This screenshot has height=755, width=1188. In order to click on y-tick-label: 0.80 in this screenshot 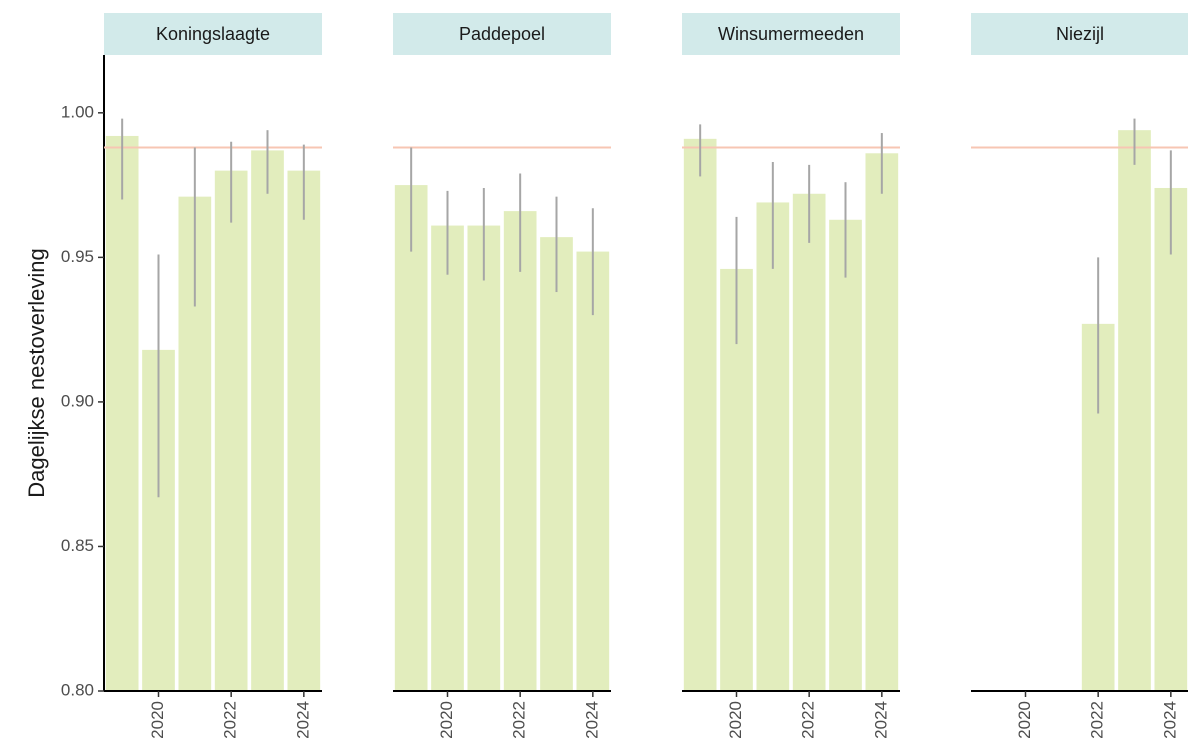, I will do `click(77, 689)`.